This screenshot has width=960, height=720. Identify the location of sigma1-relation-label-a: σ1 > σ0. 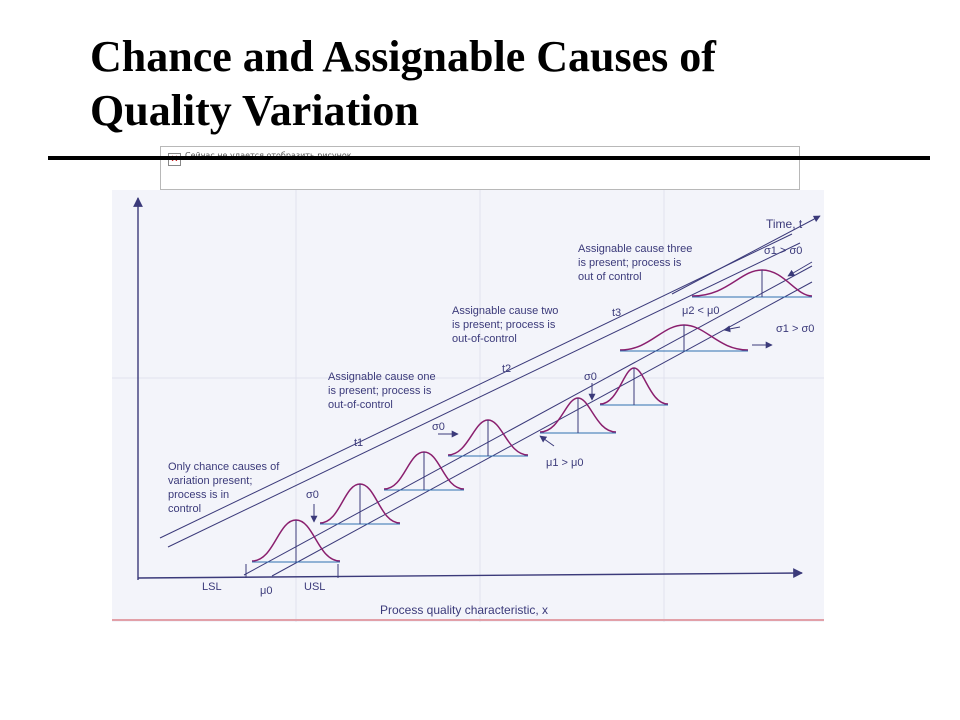
(795, 329).